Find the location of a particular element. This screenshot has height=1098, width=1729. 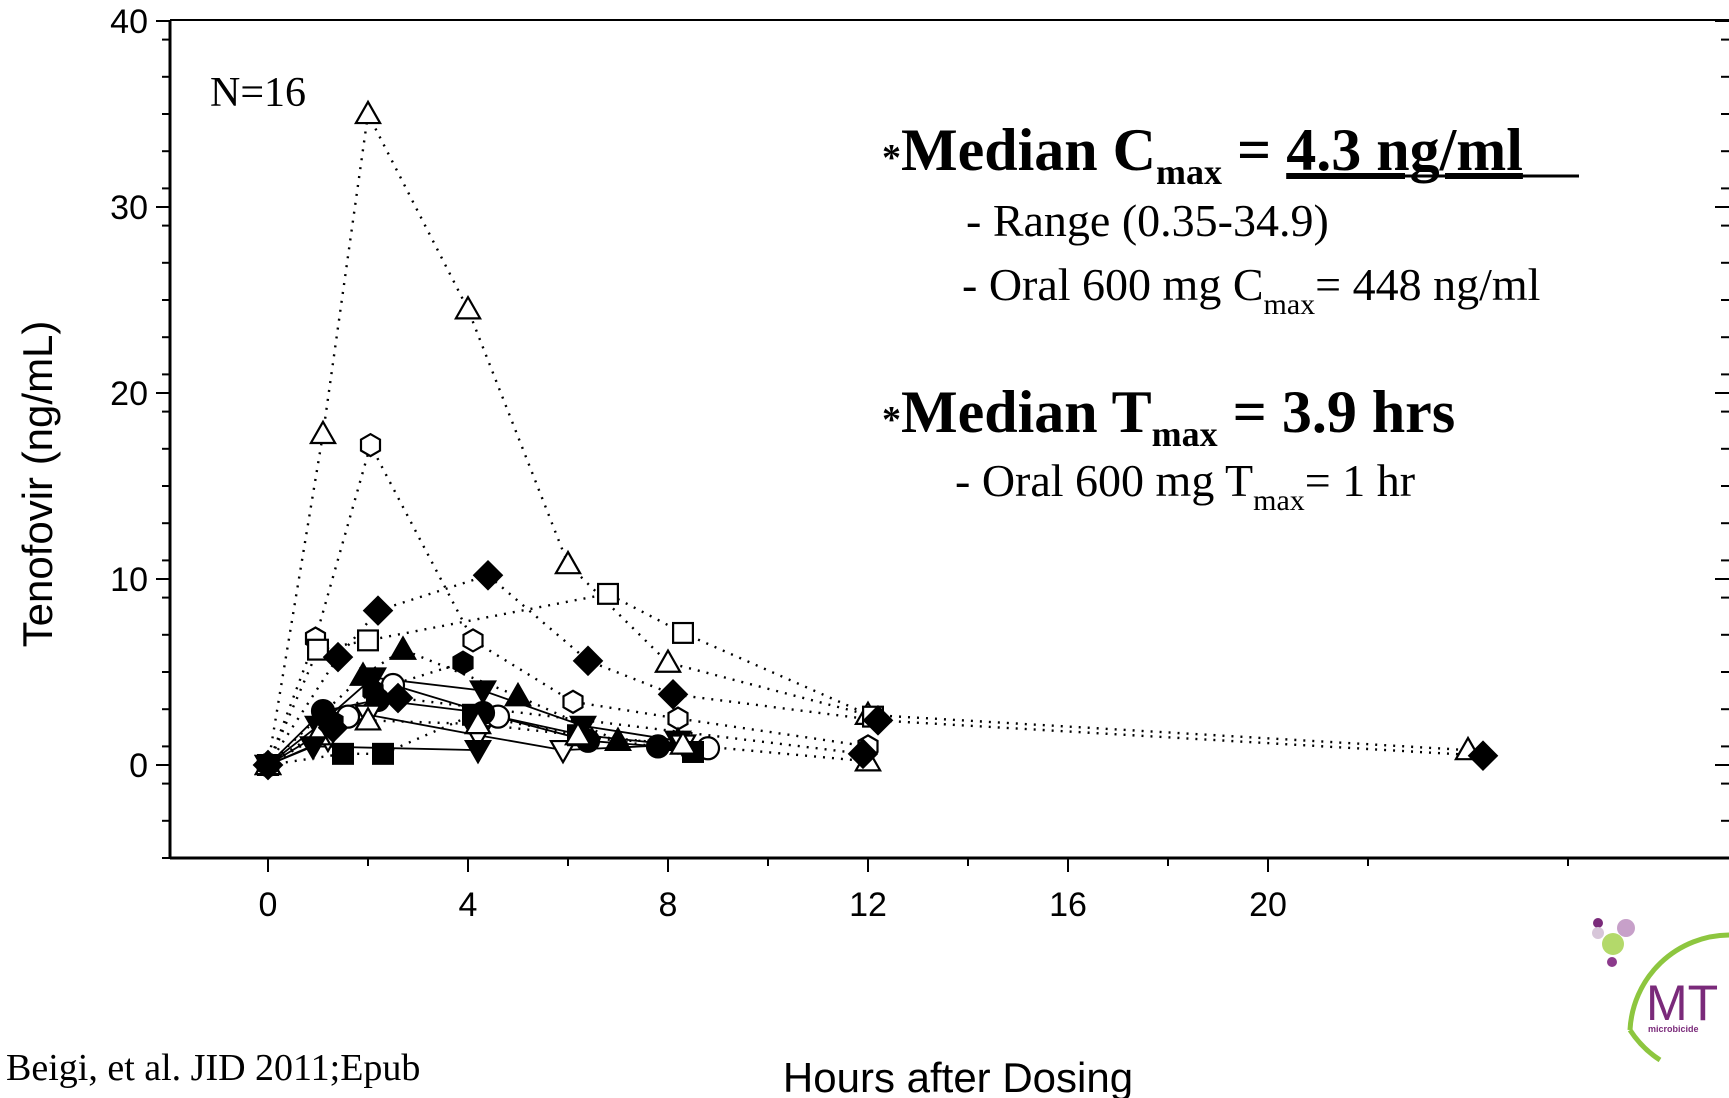

tmax-oral-prefix: - Oral 600 mg T is located at coordinates (1104, 480).